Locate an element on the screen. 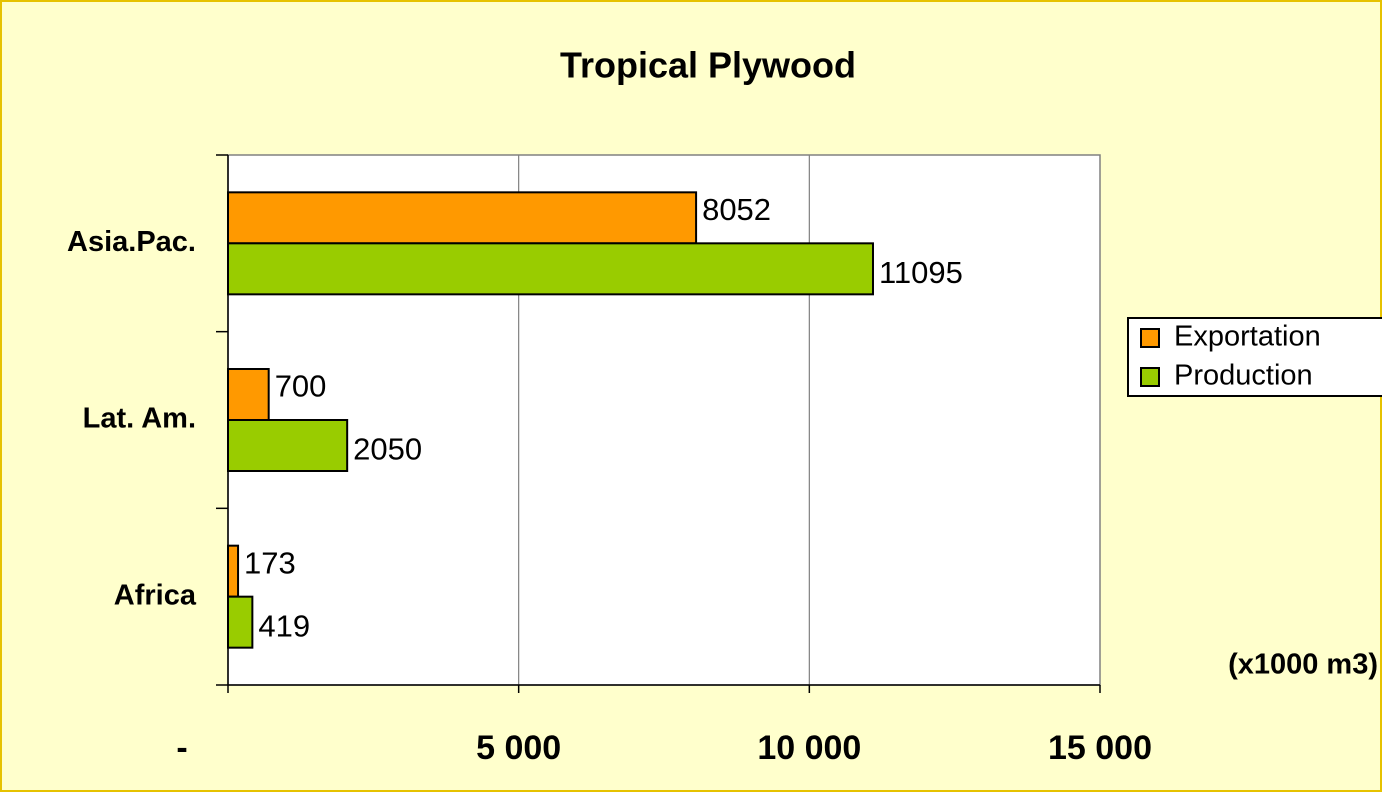 This screenshot has width=1382, height=792. legend-label: Exportation is located at coordinates (1247, 337).